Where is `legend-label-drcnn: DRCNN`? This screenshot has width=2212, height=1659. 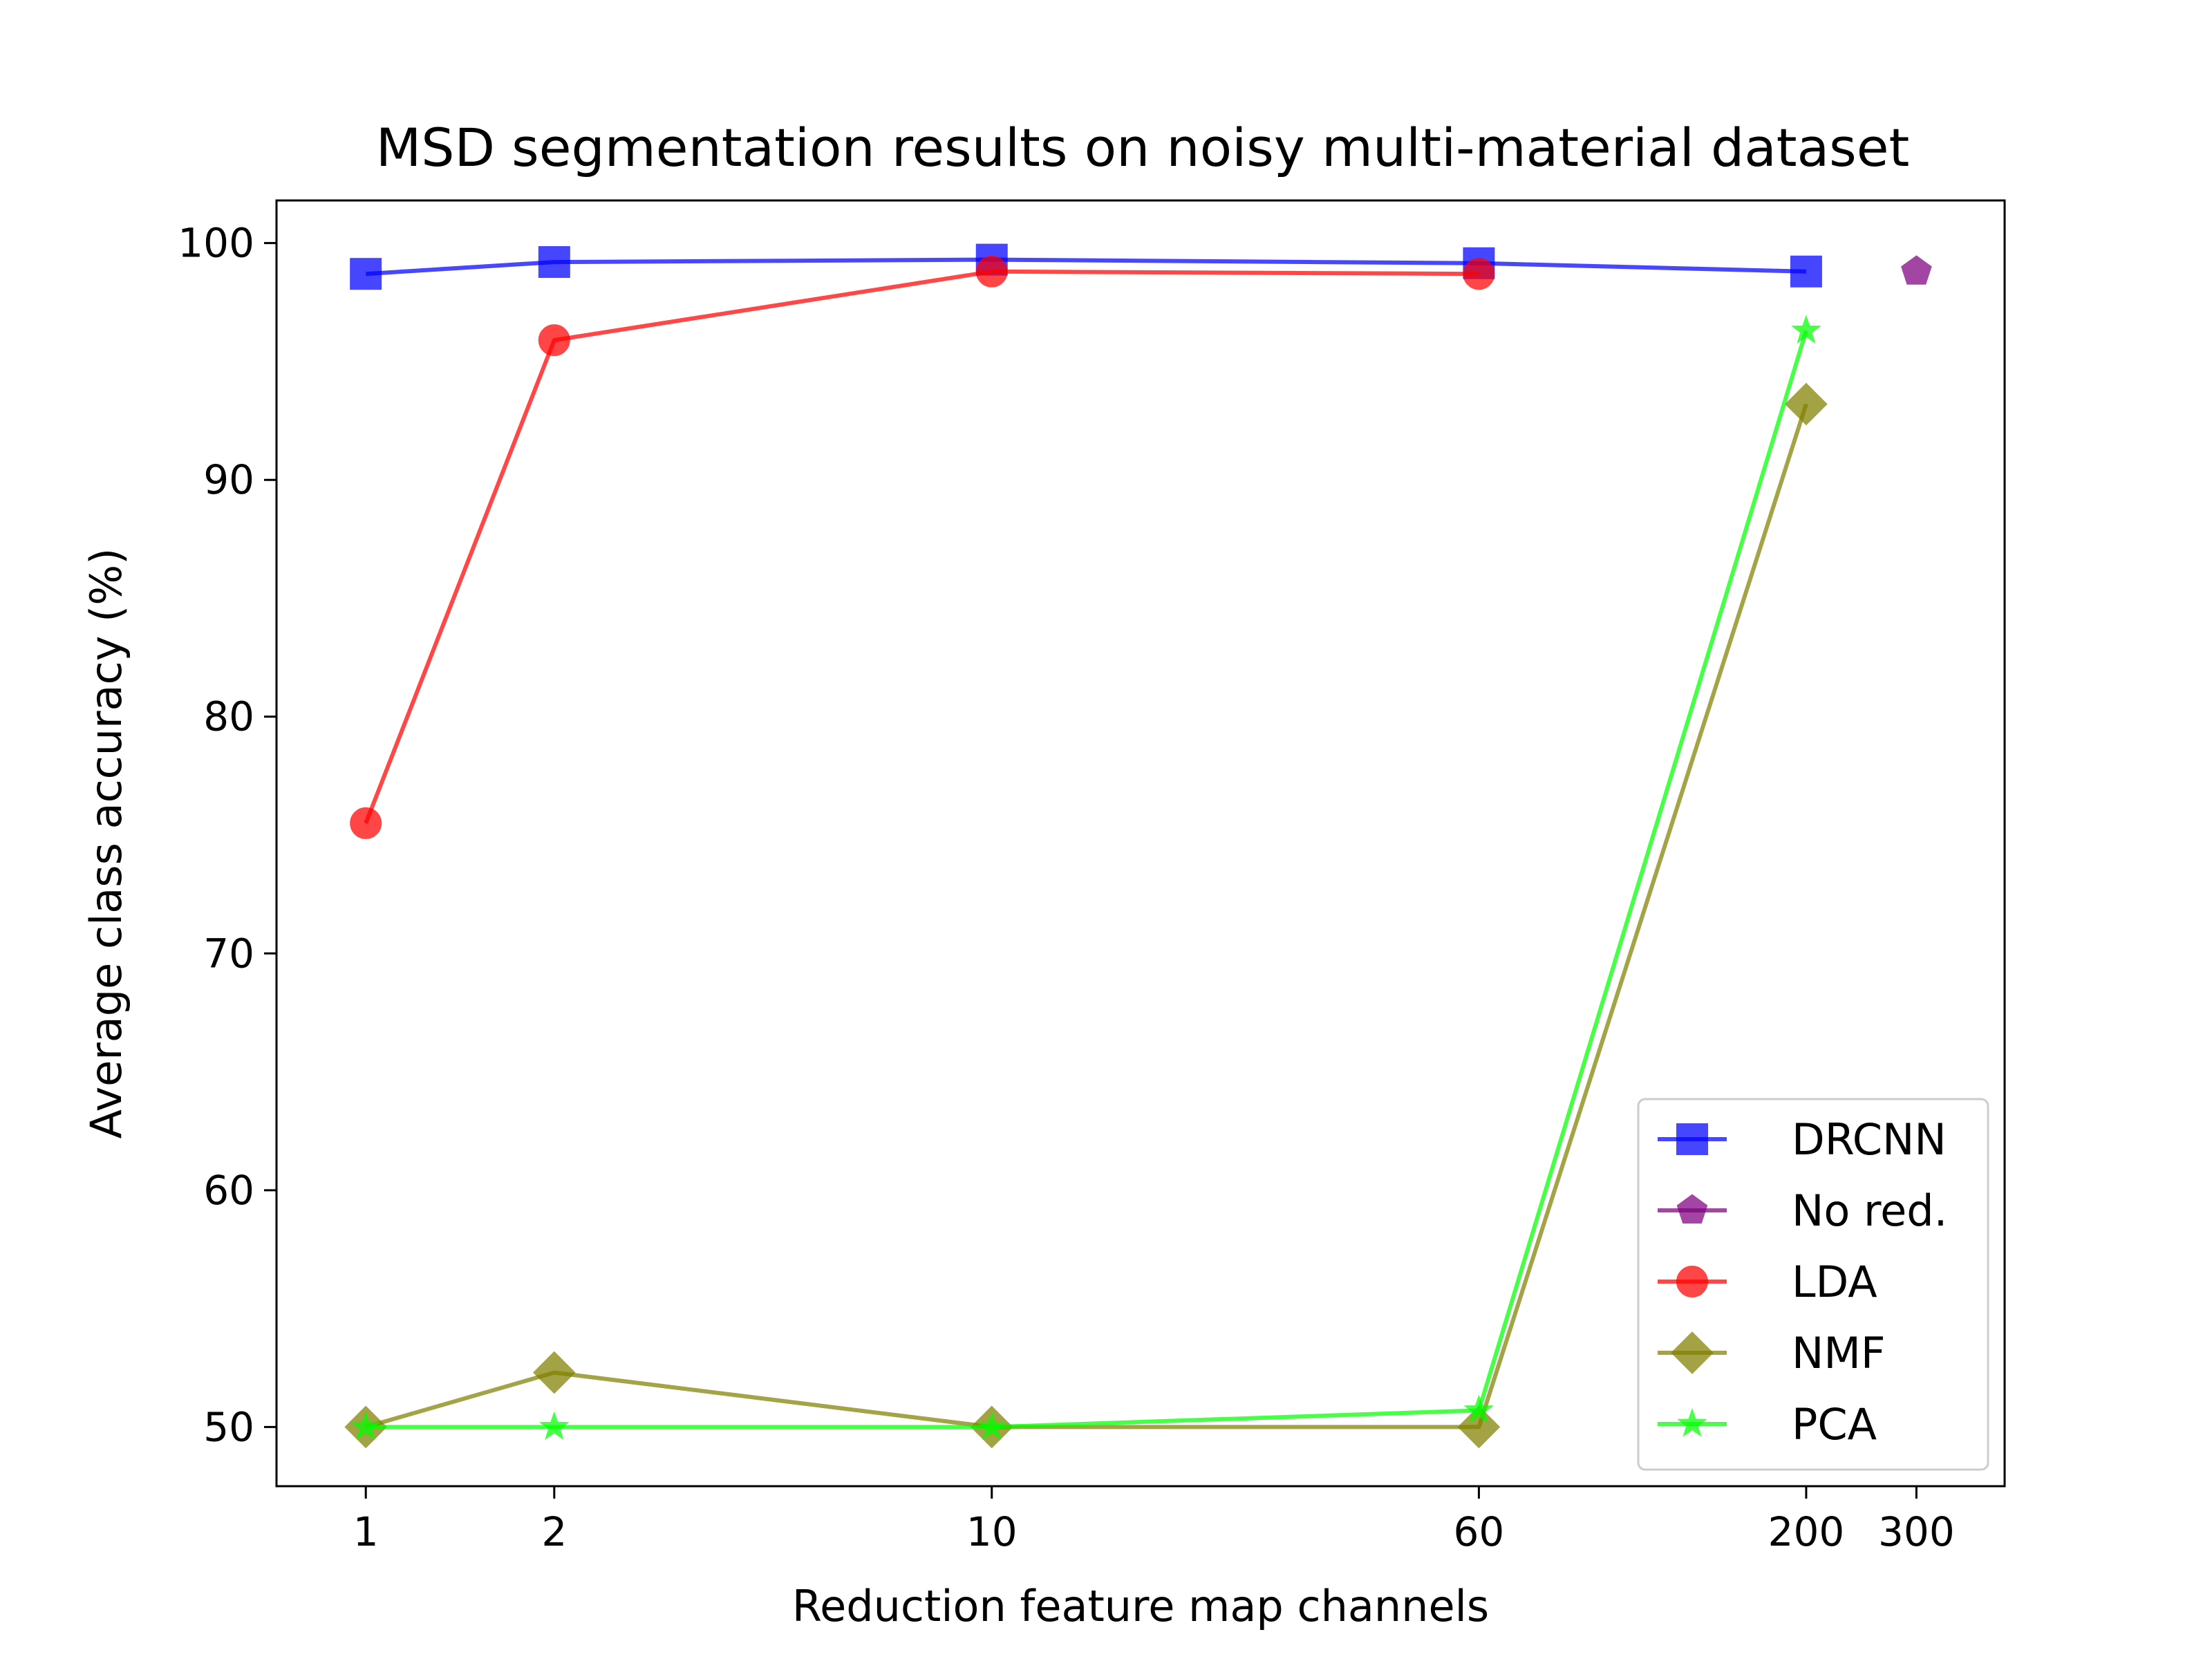 legend-label-drcnn: DRCNN is located at coordinates (1869, 1139).